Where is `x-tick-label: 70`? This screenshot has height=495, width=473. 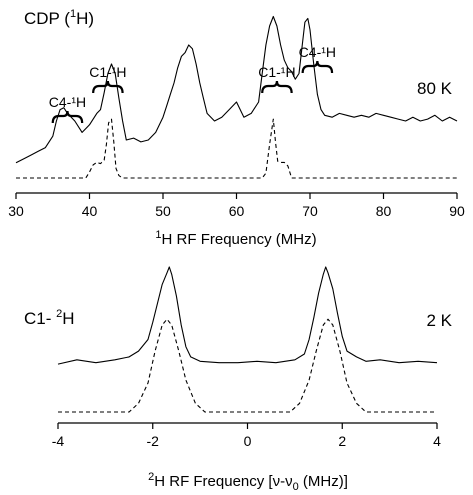 x-tick-label: 70 is located at coordinates (310, 211).